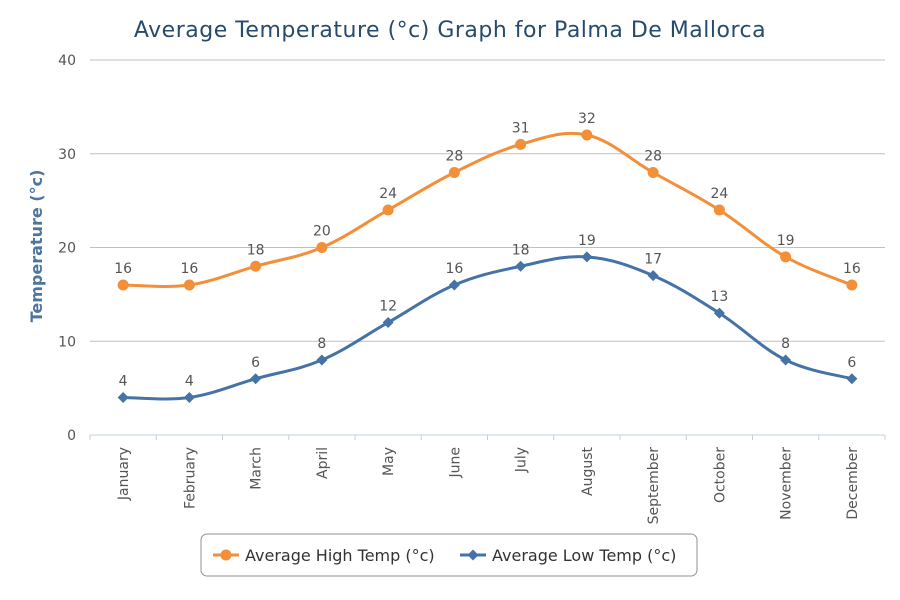 The image size is (900, 600). Describe the element at coordinates (388, 307) in the screenshot. I see `data-label-low: 12` at that location.